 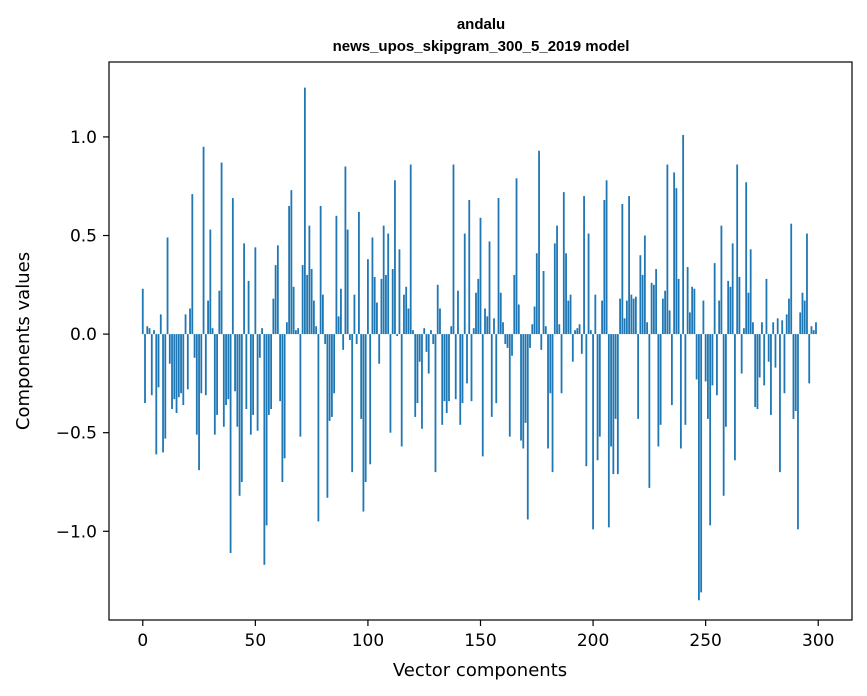 I want to click on x-axis-label: Vector components, so click(x=480, y=670).